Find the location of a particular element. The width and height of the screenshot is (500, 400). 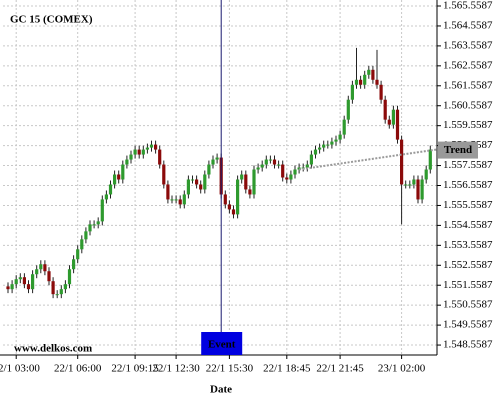

y-tick-label: 1.561.5587 is located at coordinates (468, 85).